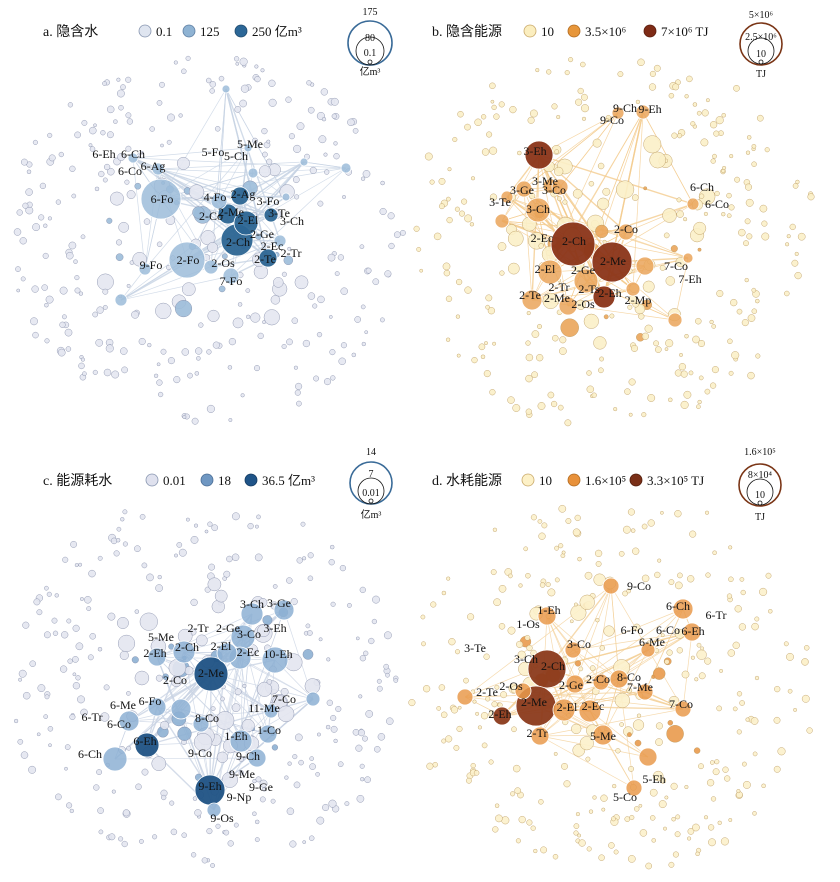 The width and height of the screenshot is (840, 882). I want to click on size-scale-small-label: 10, so click(761, 54).